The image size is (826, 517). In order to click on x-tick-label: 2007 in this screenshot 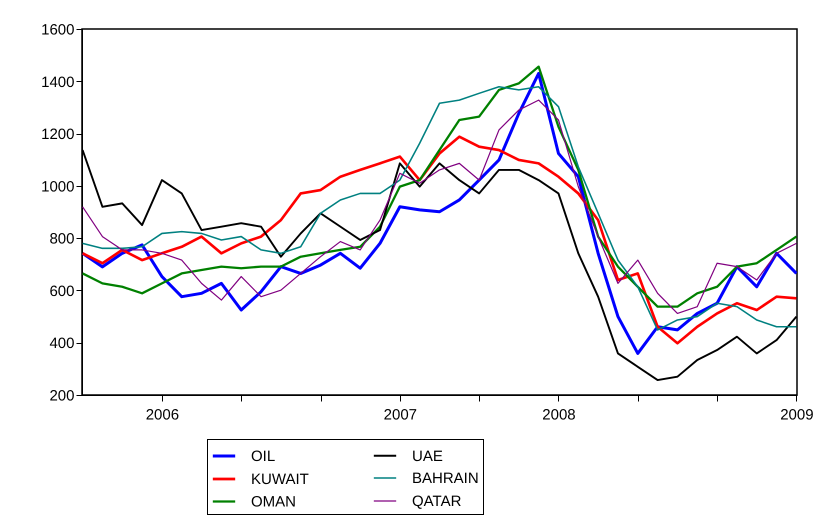, I will do `click(401, 415)`.